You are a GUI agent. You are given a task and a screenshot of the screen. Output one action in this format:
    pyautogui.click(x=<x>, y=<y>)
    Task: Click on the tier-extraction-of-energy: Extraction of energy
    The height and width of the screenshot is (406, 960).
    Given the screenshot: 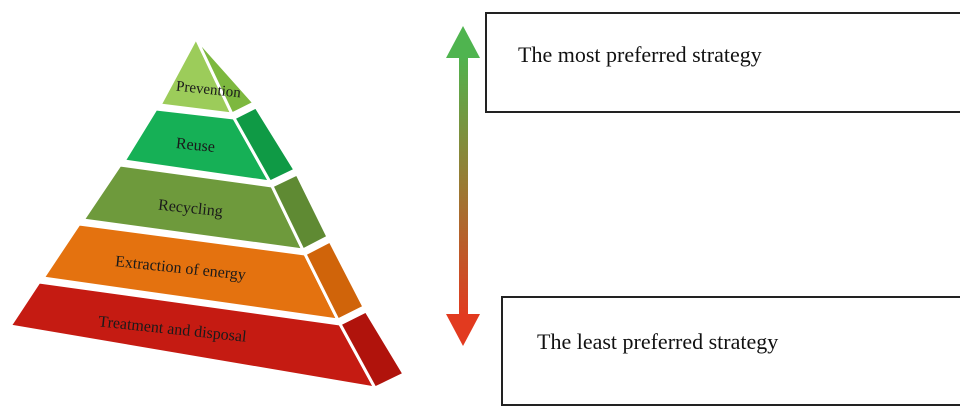 What is the action you would take?
    pyautogui.click(x=203, y=272)
    